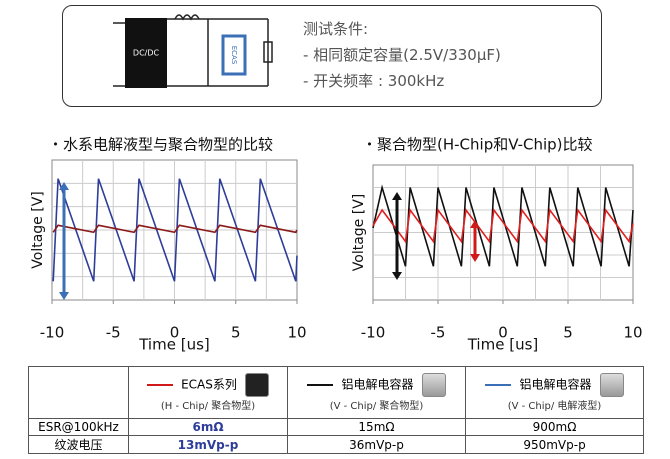 This screenshot has height=459, width=670. What do you see at coordinates (160, 145) in the screenshot?
I see `chart-title: ・水系电解液型与聚合物型的比较` at bounding box center [160, 145].